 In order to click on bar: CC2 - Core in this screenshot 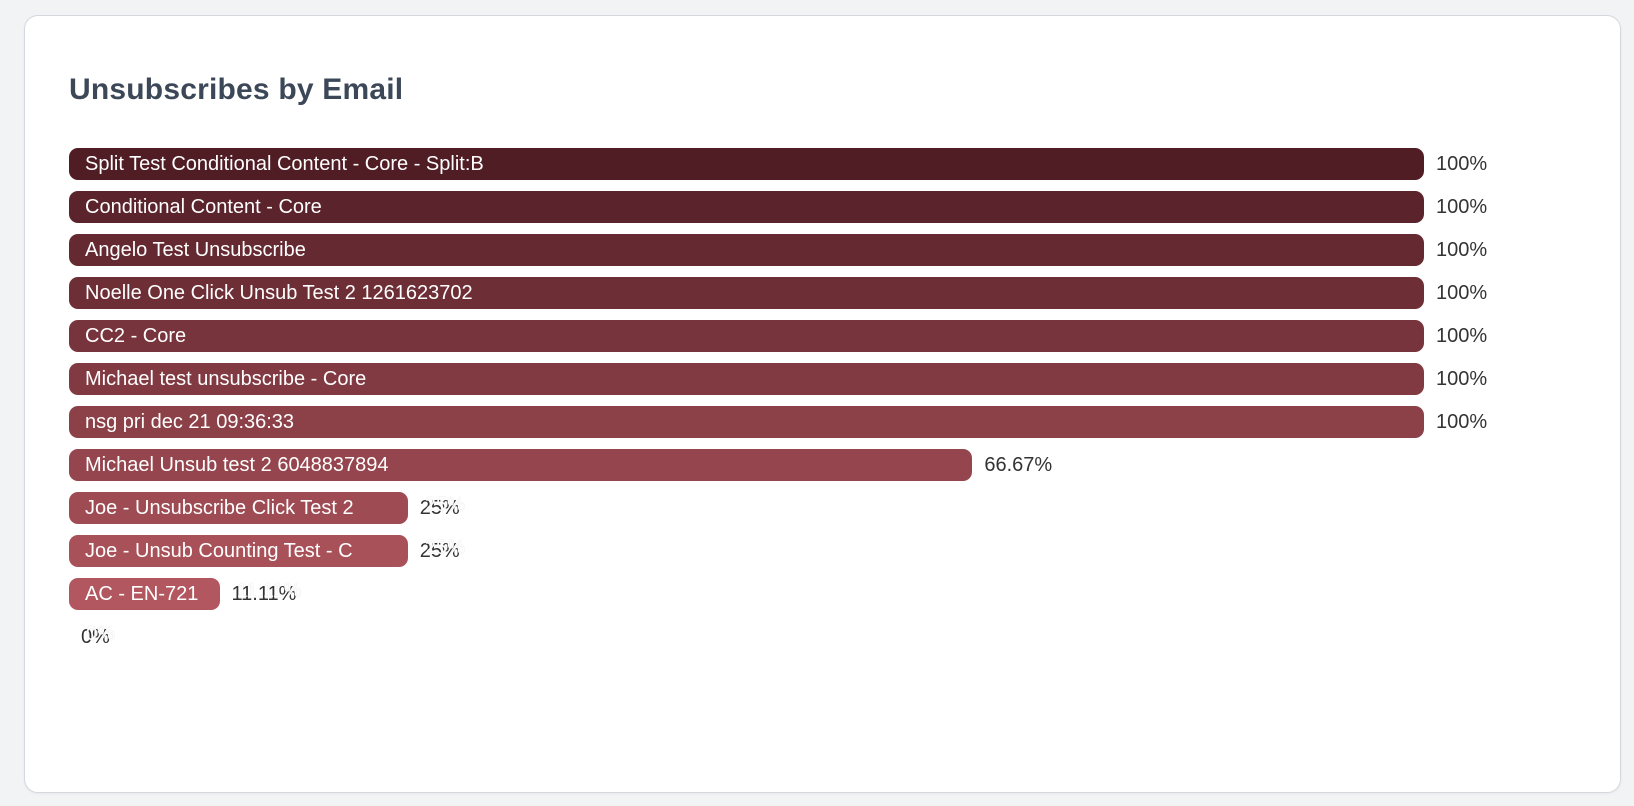, I will do `click(746, 336)`.